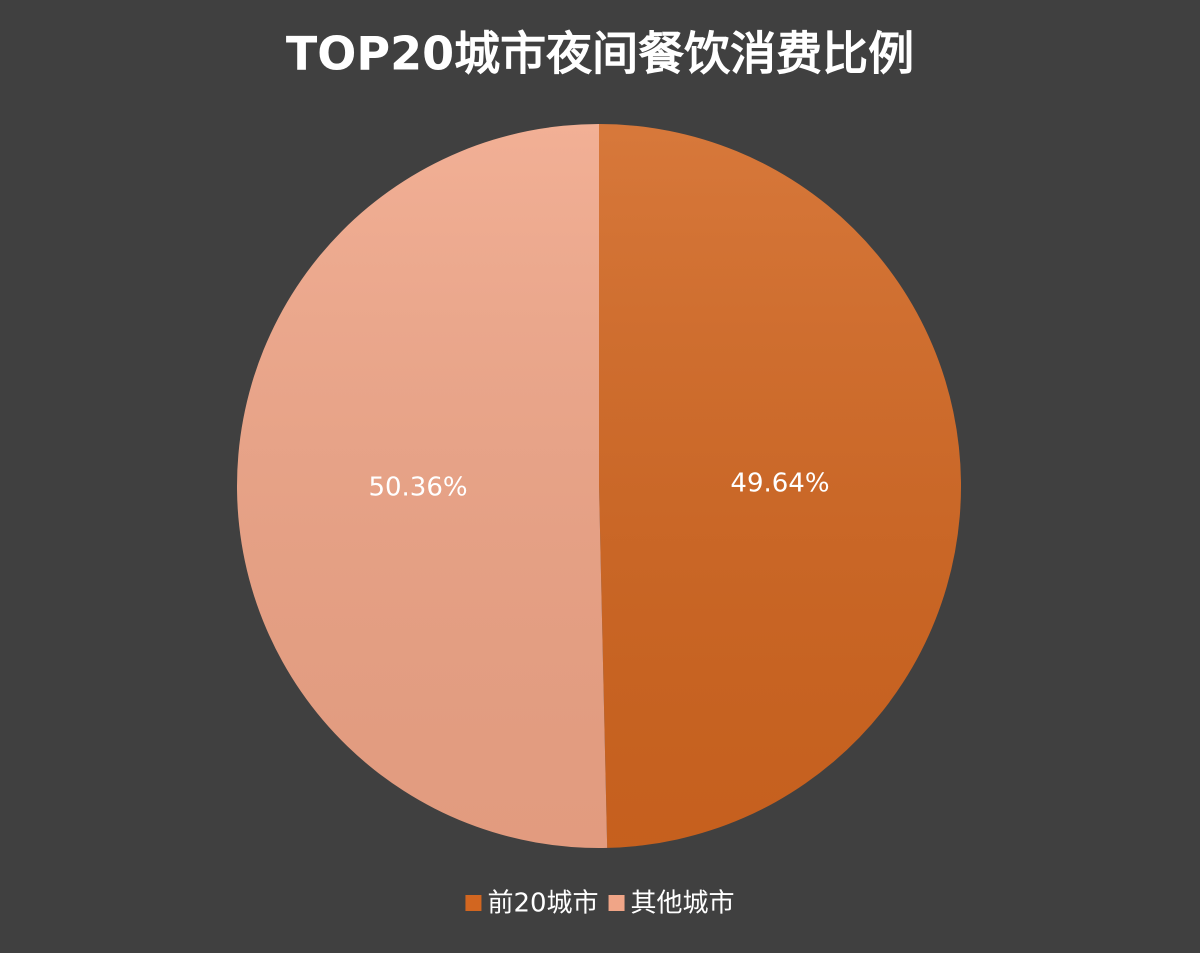 The height and width of the screenshot is (953, 1200). What do you see at coordinates (779, 483) in the screenshot?
I see `data-label: 49.64%` at bounding box center [779, 483].